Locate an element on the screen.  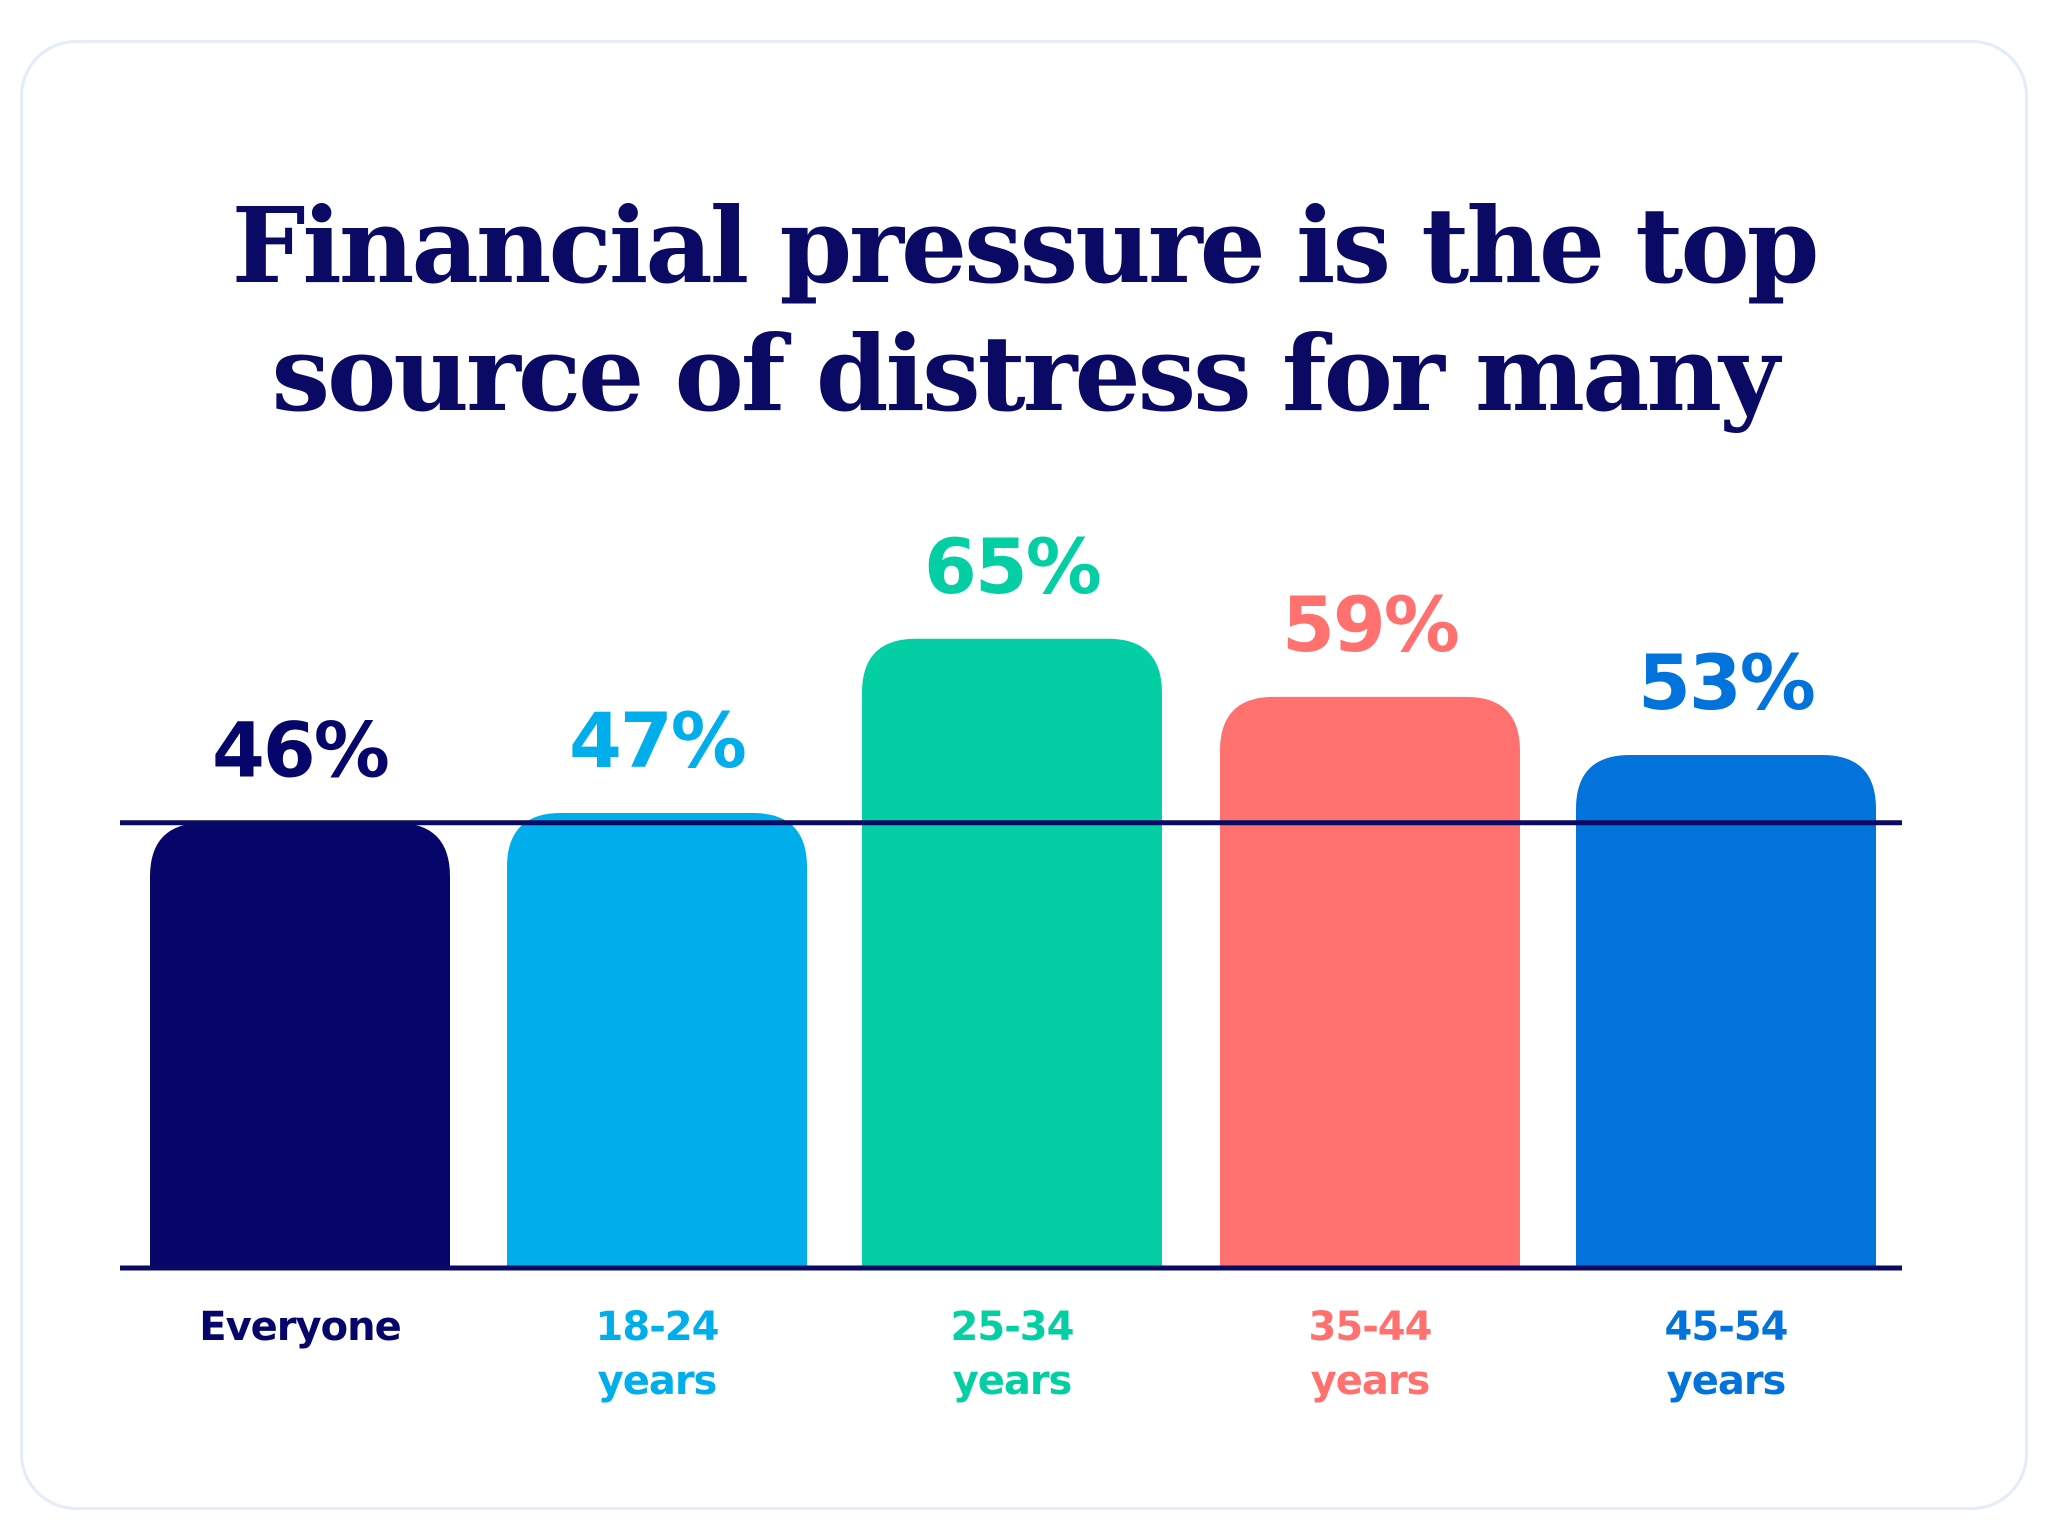
category-label-4-line-0: 45-54 is located at coordinates (1726, 1327).